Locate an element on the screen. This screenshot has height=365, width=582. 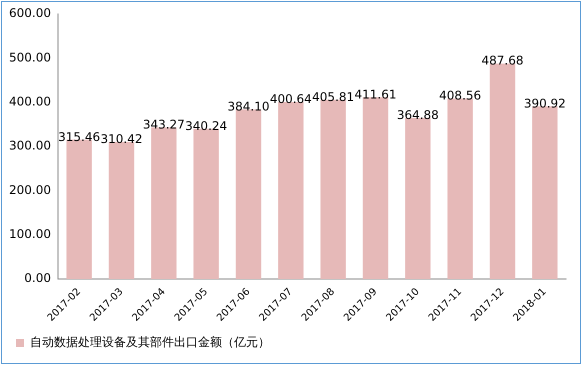
text: 364.88 is located at coordinates (417, 115).